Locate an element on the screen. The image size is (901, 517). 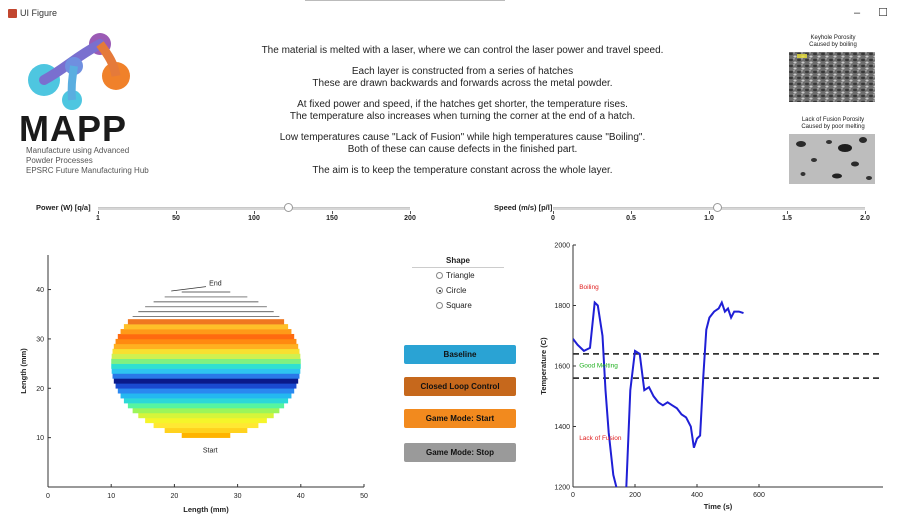
x-tick-label: 20 is located at coordinates (175, 496).